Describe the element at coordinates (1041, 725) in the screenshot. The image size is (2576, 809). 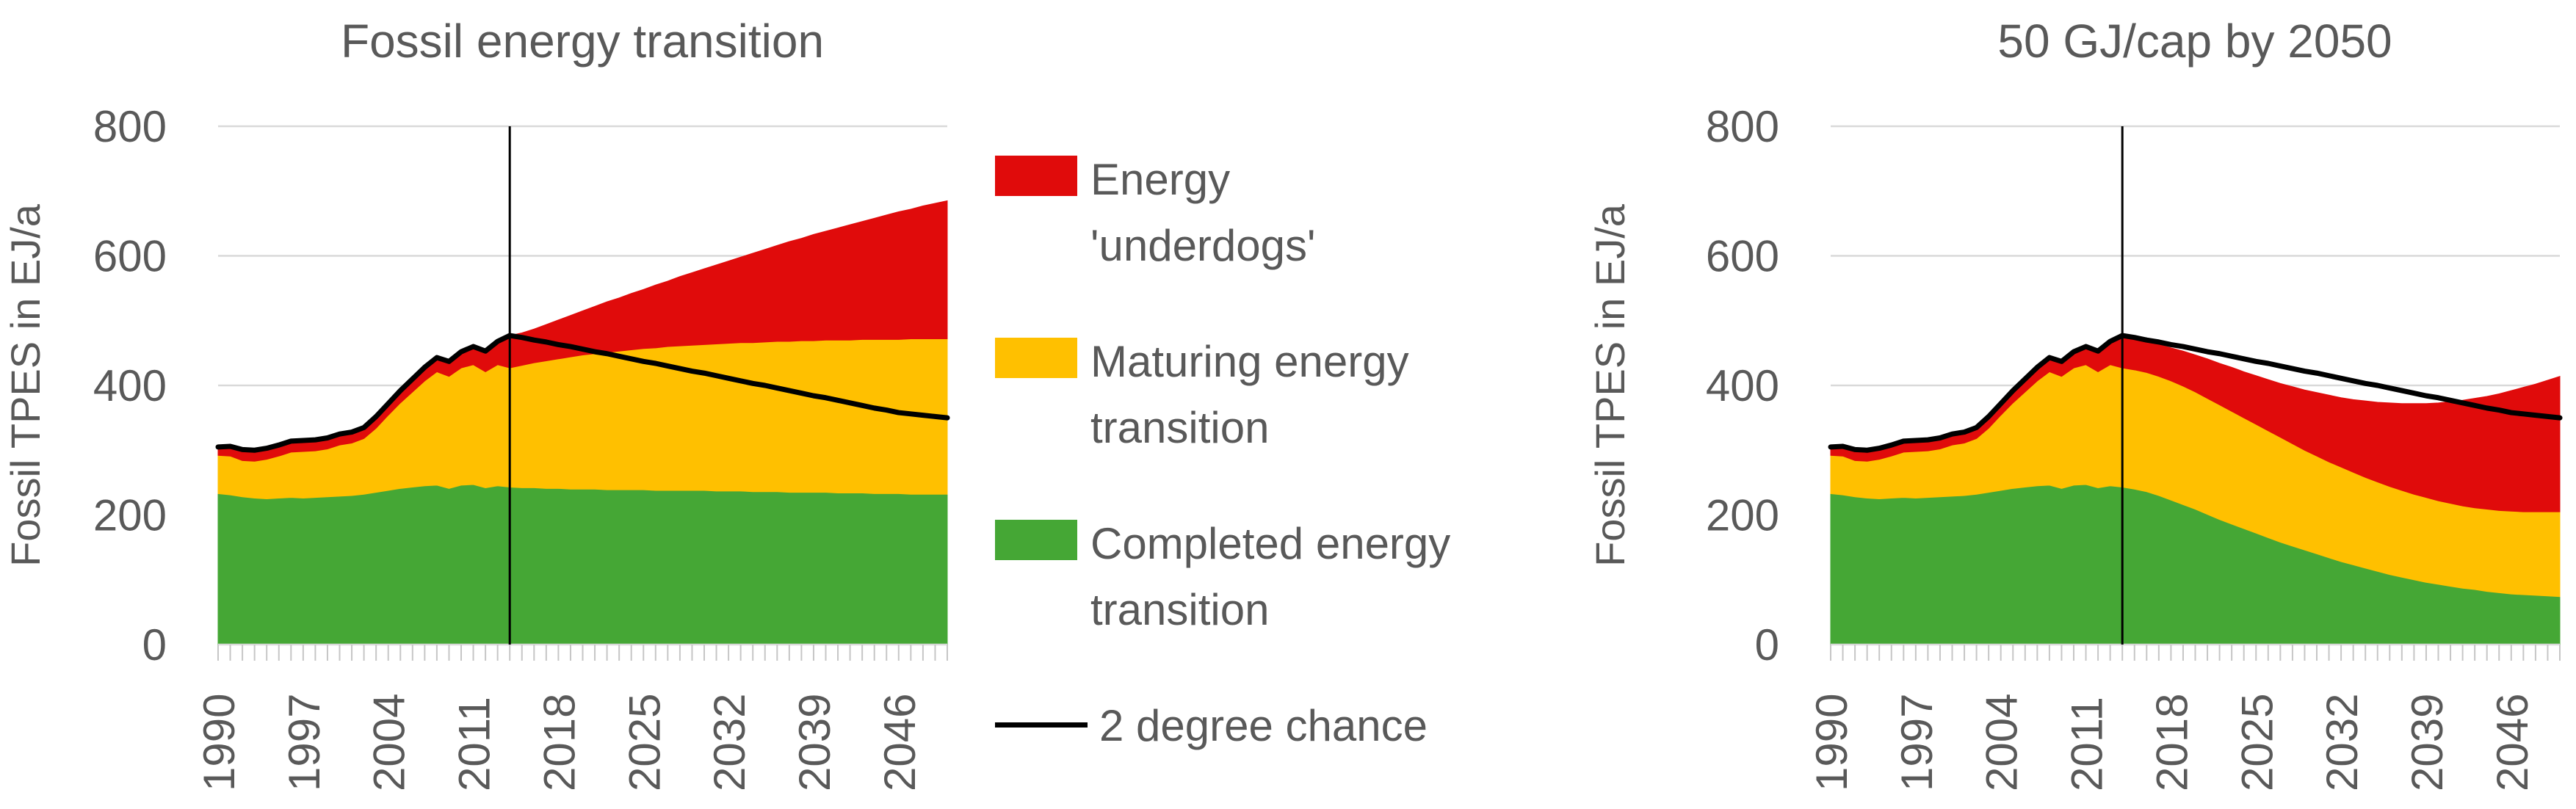
I see `legend-line-black-icon` at that location.